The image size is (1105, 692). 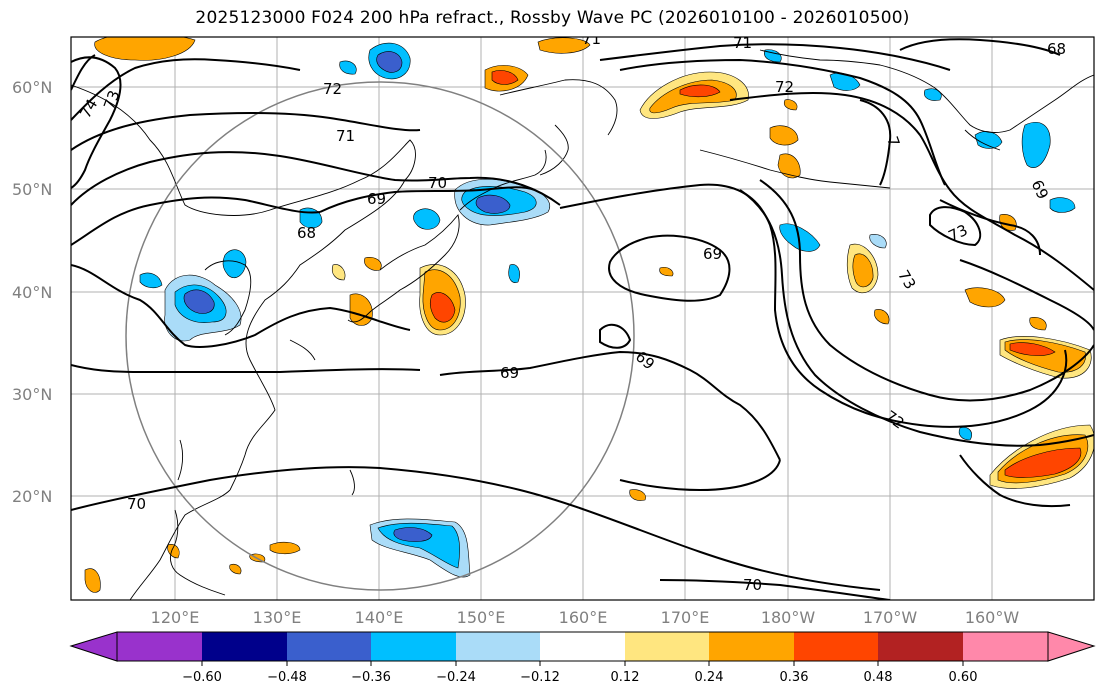 What do you see at coordinates (371, 677) in the screenshot?
I see `colorbar-tick: −0.36` at bounding box center [371, 677].